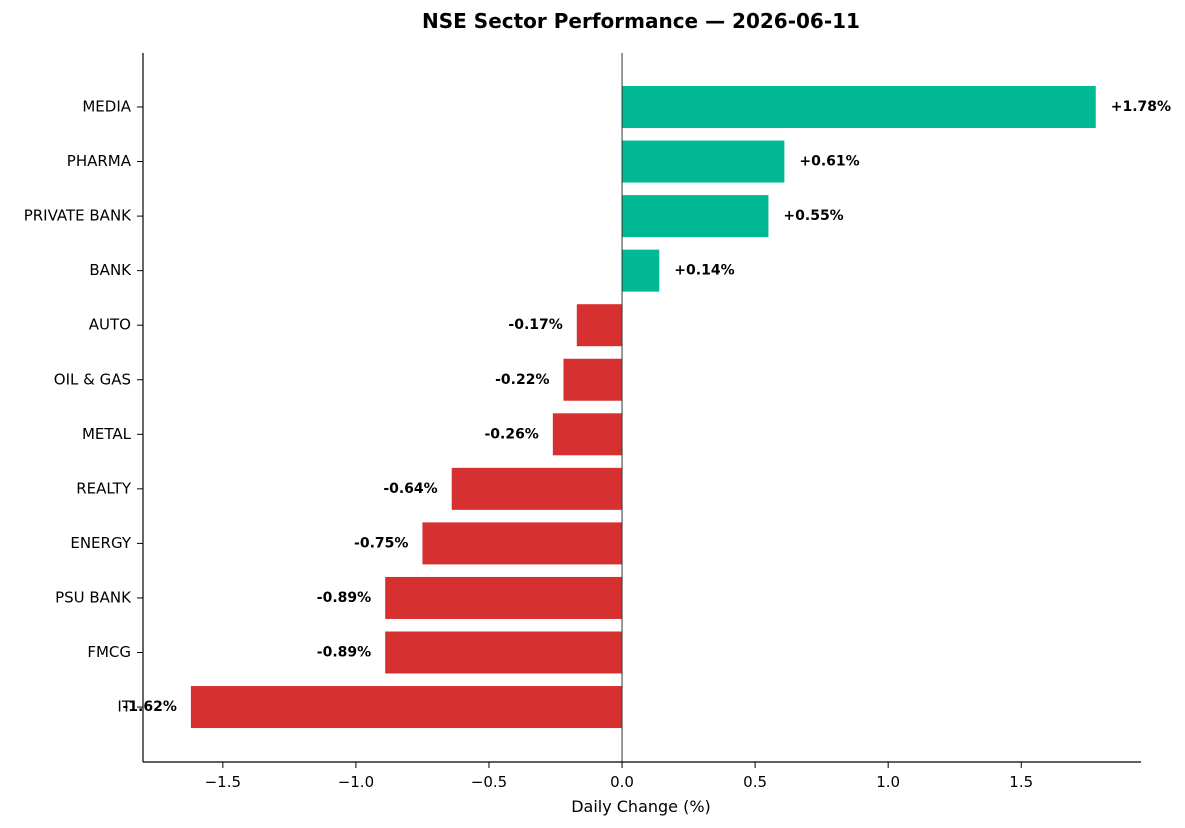 The width and height of the screenshot is (1185, 828). Describe the element at coordinates (344, 598) in the screenshot. I see `value-label-psu-bank: -0.89%` at that location.